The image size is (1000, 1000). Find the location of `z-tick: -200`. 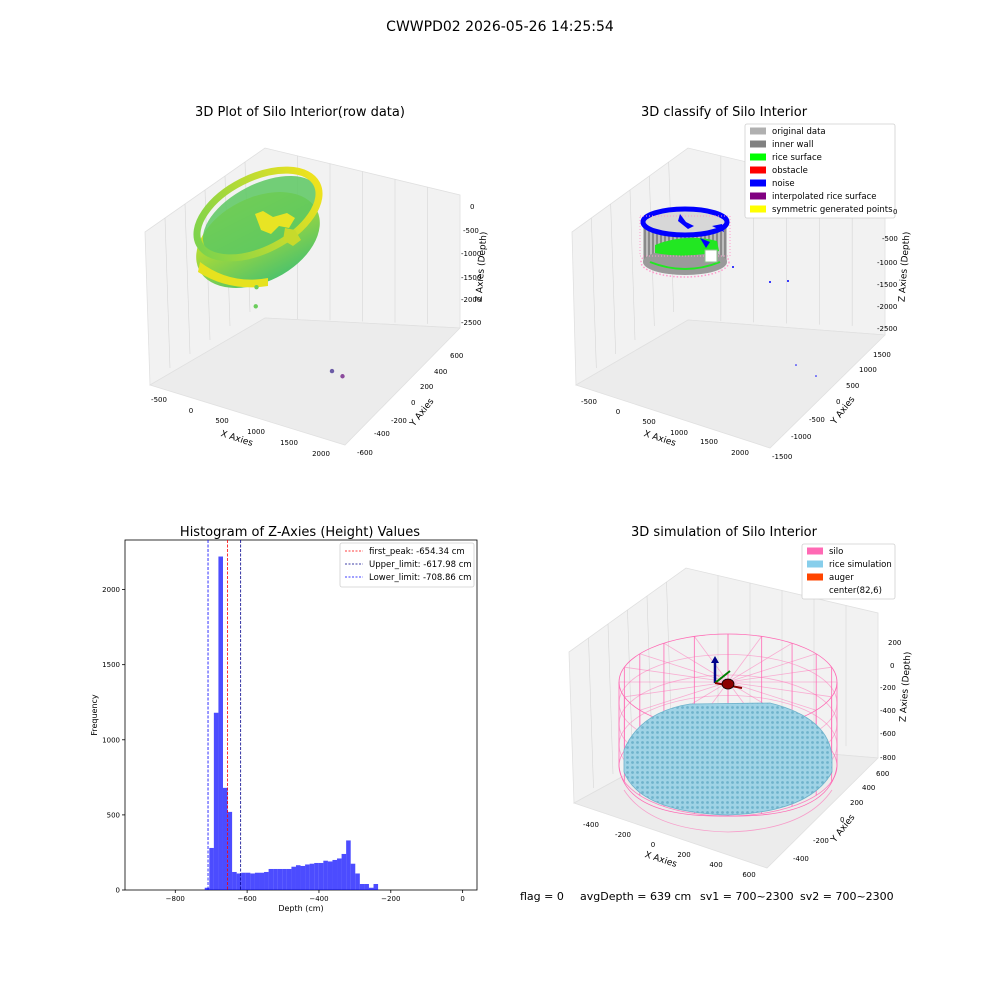

z-tick: -200 is located at coordinates (888, 688).